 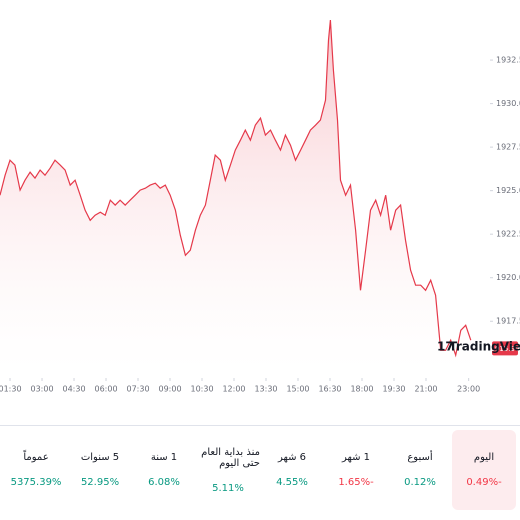 I want to click on y-tick-label: 1922.50, so click(x=508, y=234).